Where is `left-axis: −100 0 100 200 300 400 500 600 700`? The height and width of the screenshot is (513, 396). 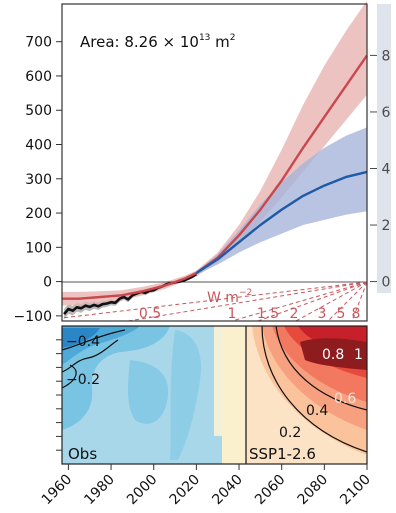
left-axis: −100 0 100 200 300 400 500 600 700 is located at coordinates (38, 180).